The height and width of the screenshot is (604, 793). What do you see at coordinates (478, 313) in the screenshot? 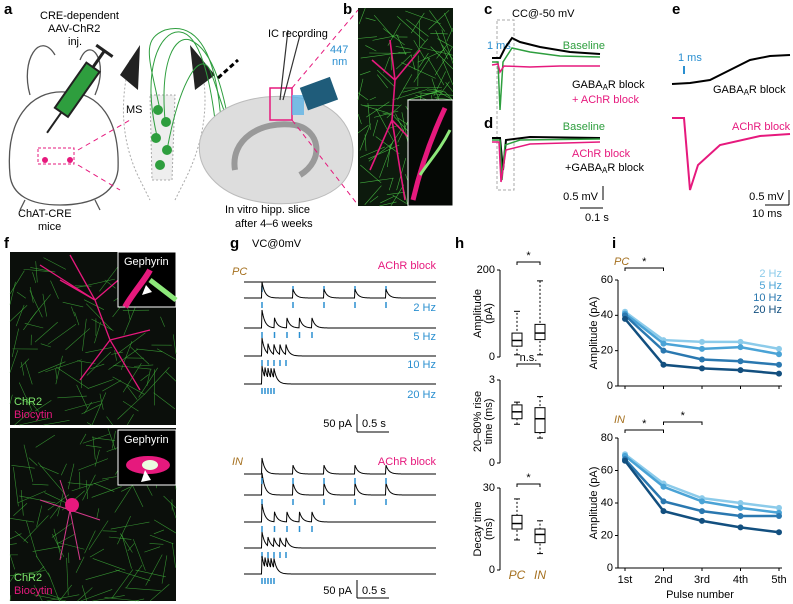
I see `y-axis-label: Amplitude` at bounding box center [478, 313].